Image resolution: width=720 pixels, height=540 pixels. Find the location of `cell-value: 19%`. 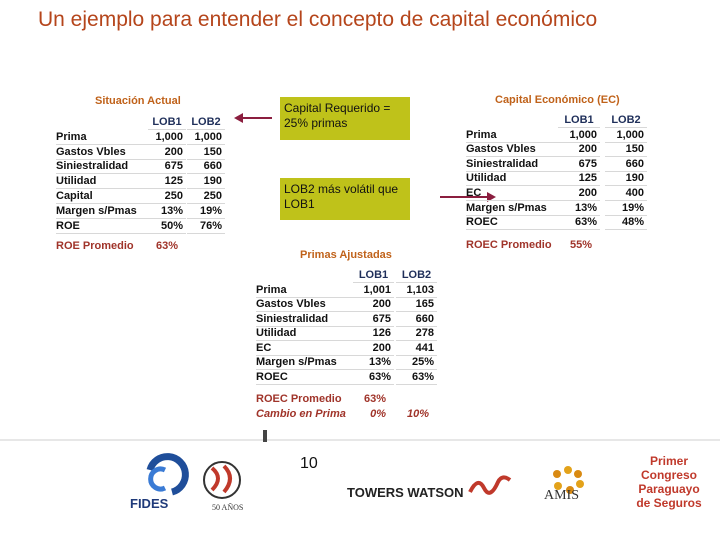

cell-value: 19% is located at coordinates (626, 208).